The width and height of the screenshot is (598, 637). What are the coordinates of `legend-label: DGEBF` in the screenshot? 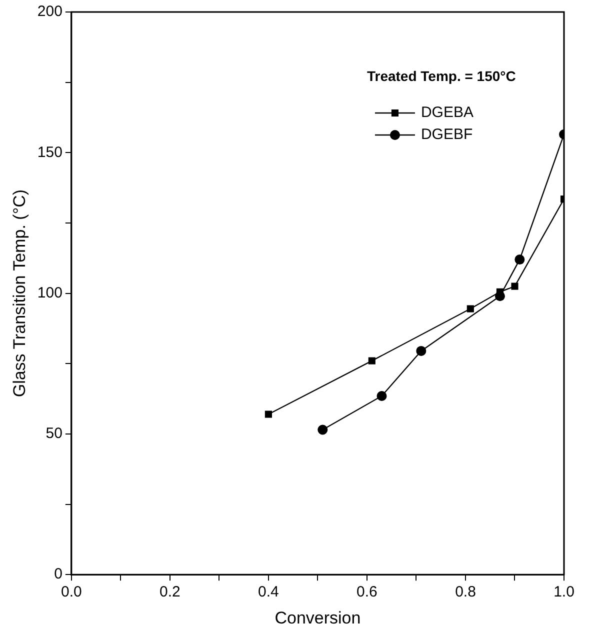 It's located at (446, 135).